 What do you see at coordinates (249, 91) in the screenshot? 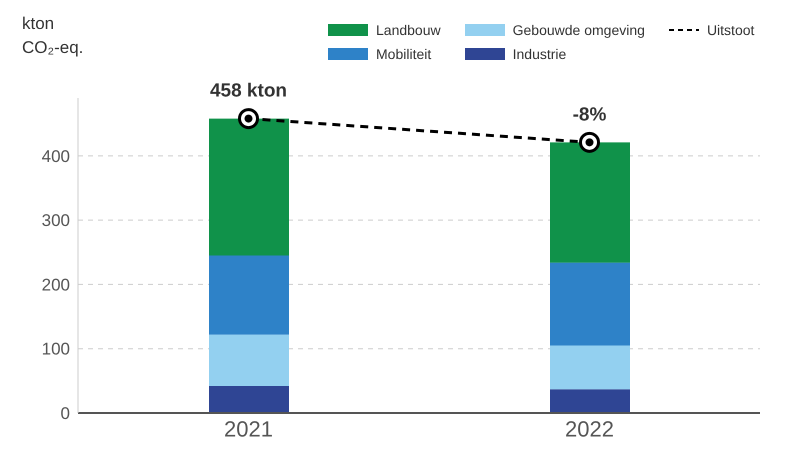
I see `annotation: 458 kton` at bounding box center [249, 91].